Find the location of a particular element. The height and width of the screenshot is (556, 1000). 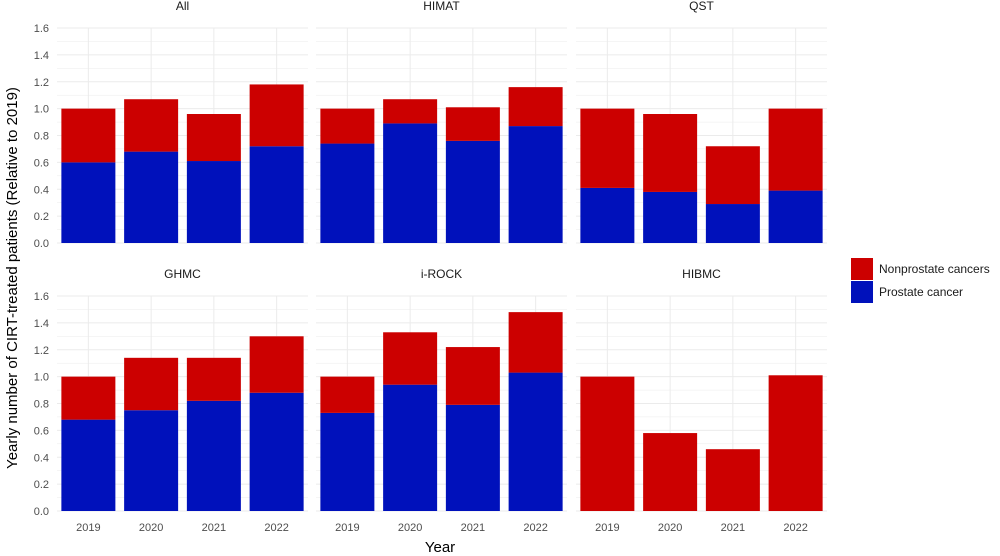

panel-title: HIMAT is located at coordinates (441, 6).